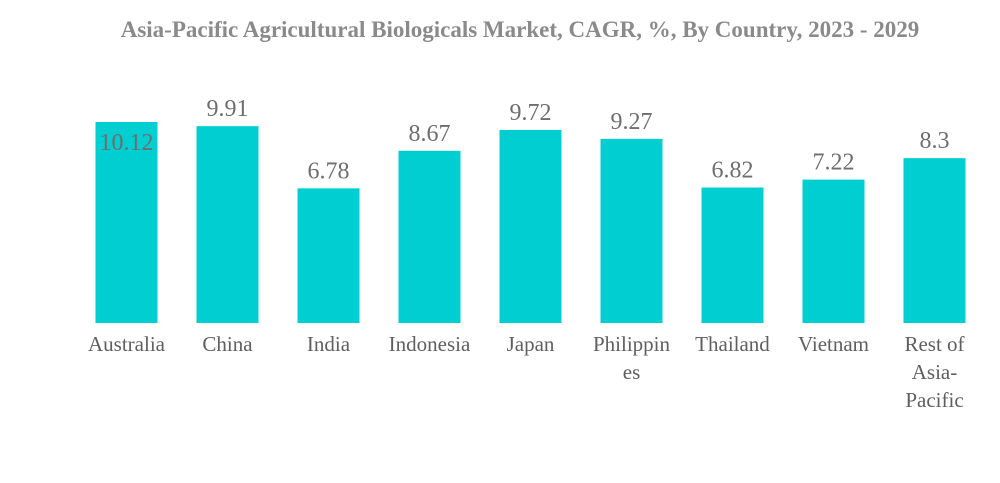 Image resolution: width=1000 pixels, height=483 pixels. I want to click on category-label: China, so click(227, 344).